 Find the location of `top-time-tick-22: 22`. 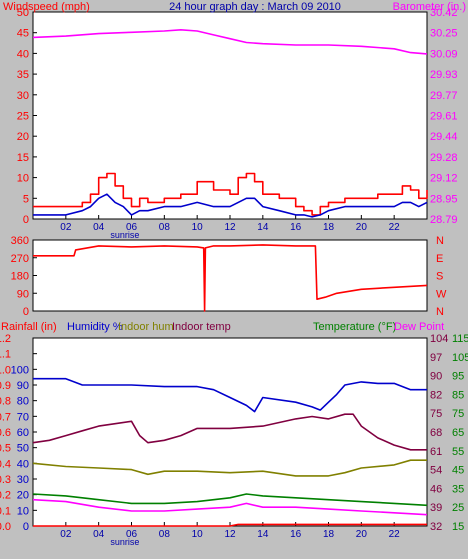

top-time-tick-22: 22 is located at coordinates (395, 227).